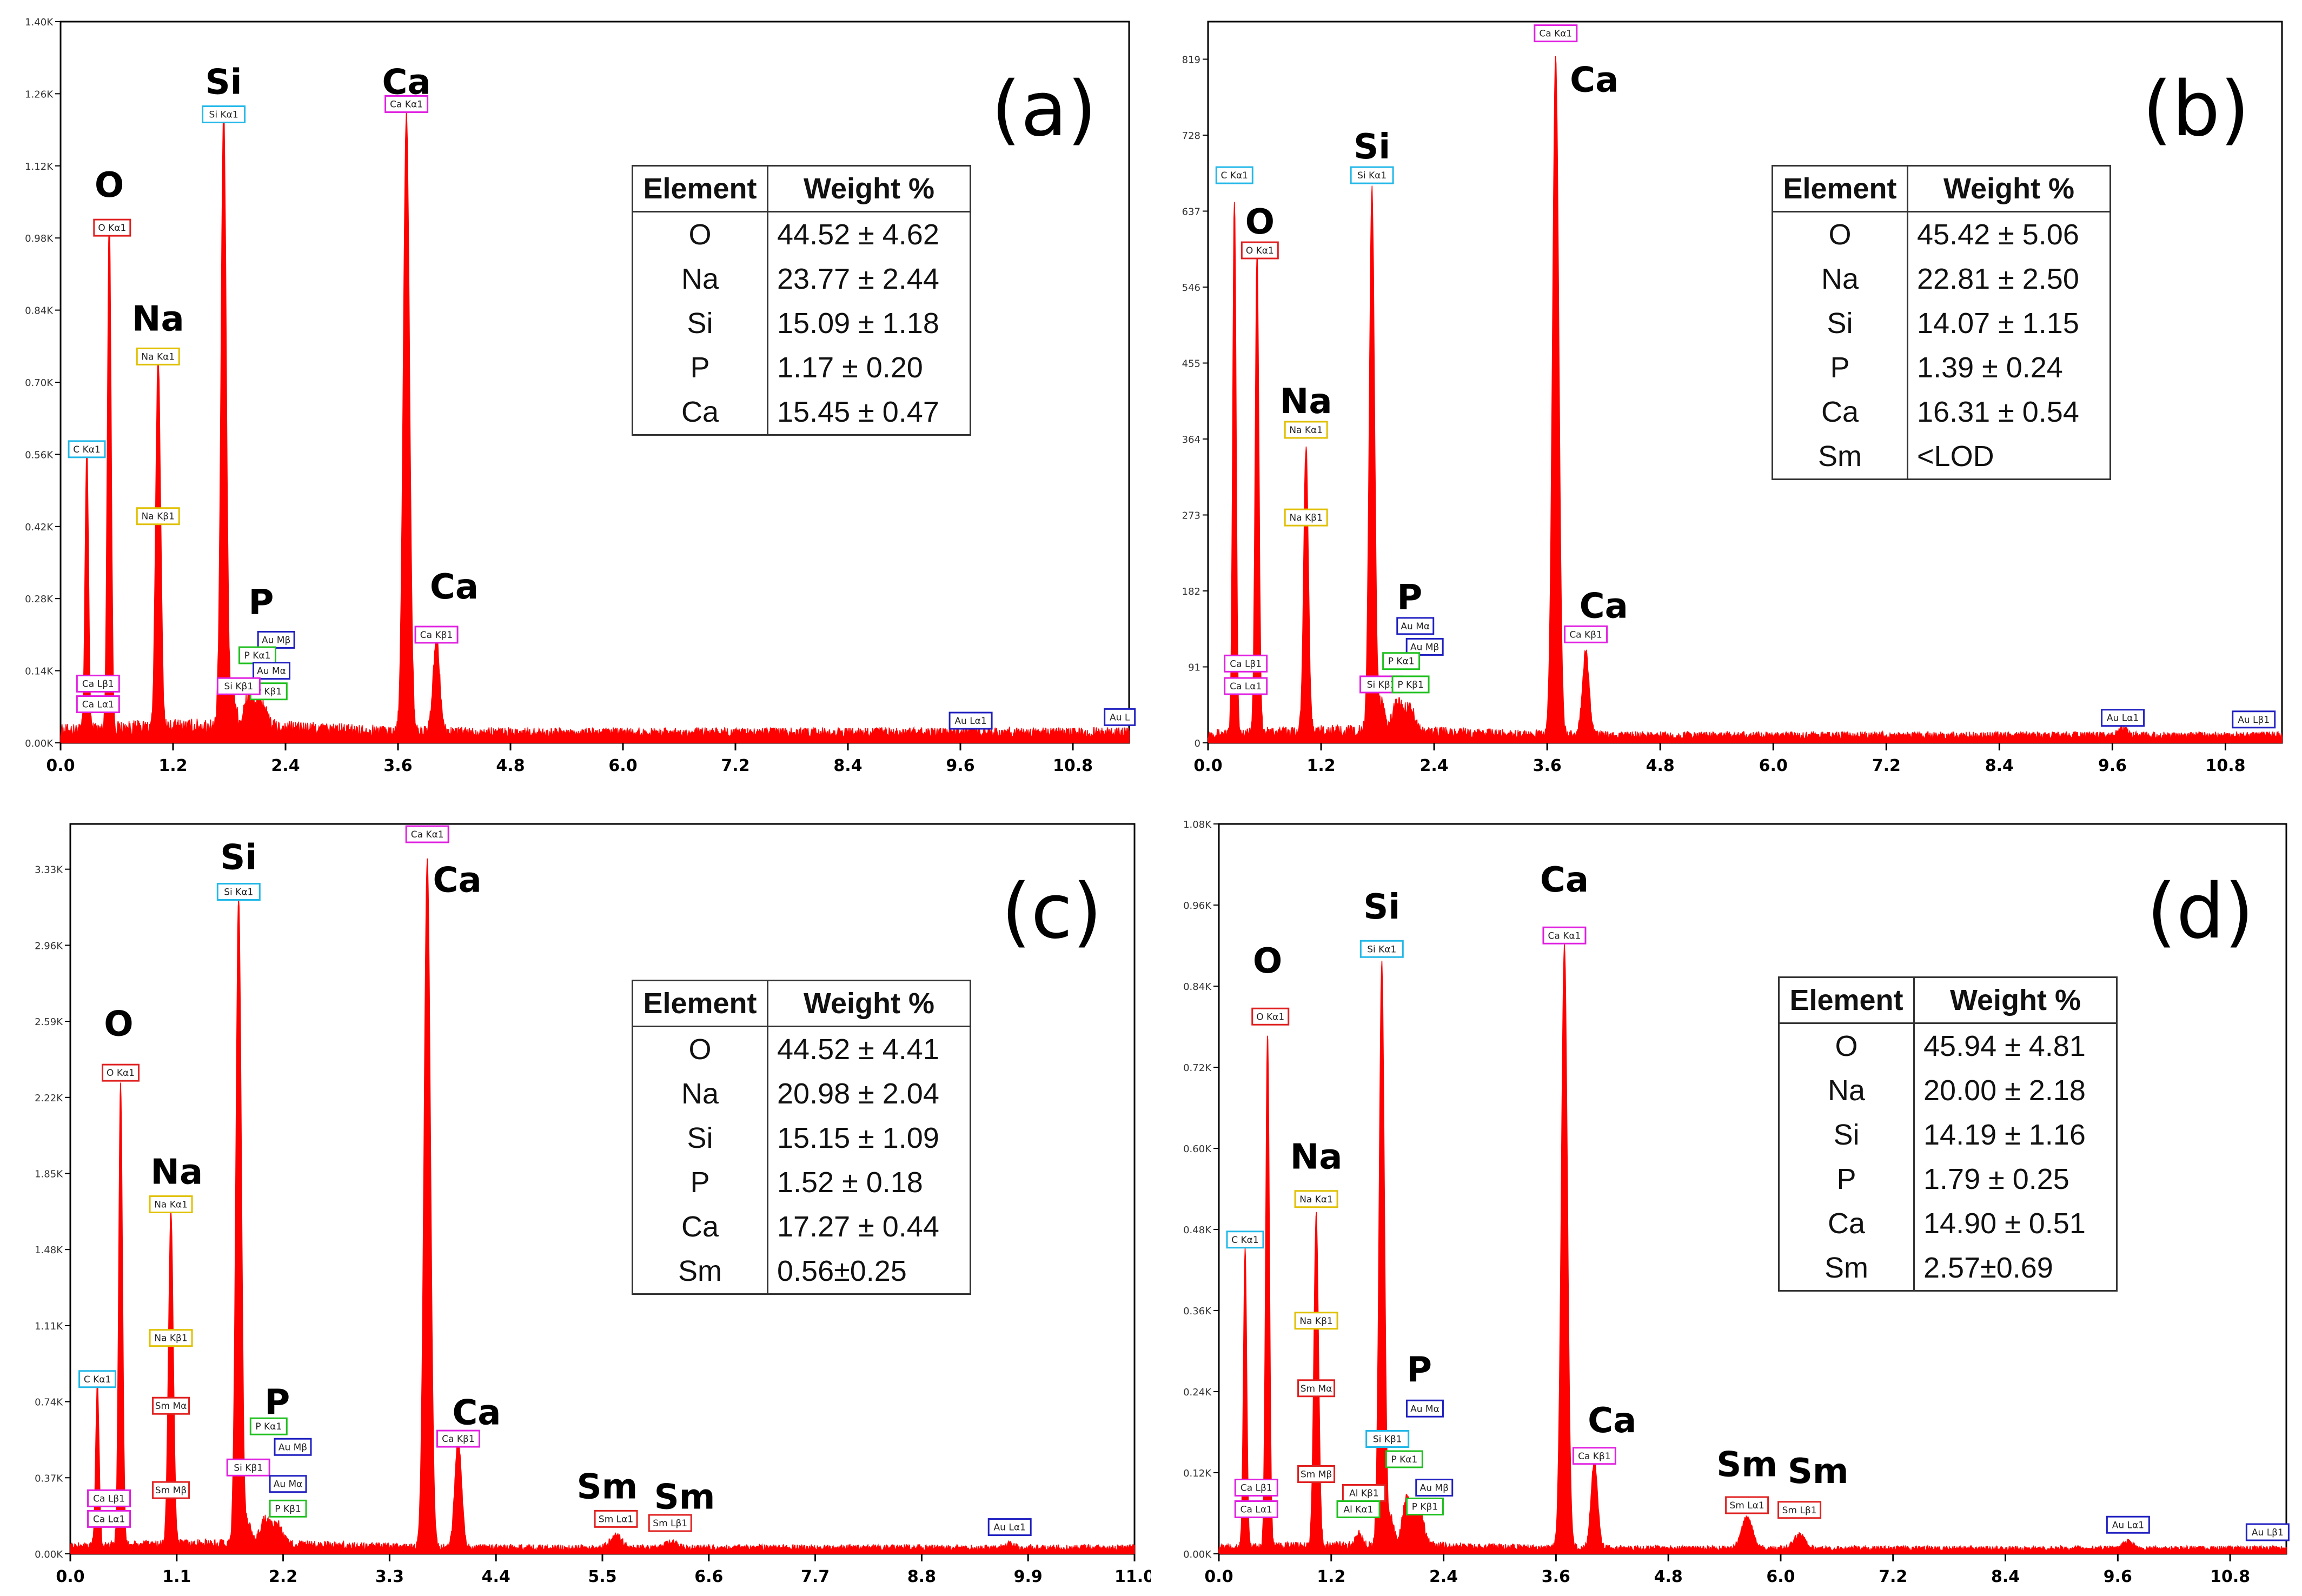 This screenshot has width=2302, height=1596. What do you see at coordinates (39, 166) in the screenshot?
I see `y-tick-label: 1.12K` at bounding box center [39, 166].